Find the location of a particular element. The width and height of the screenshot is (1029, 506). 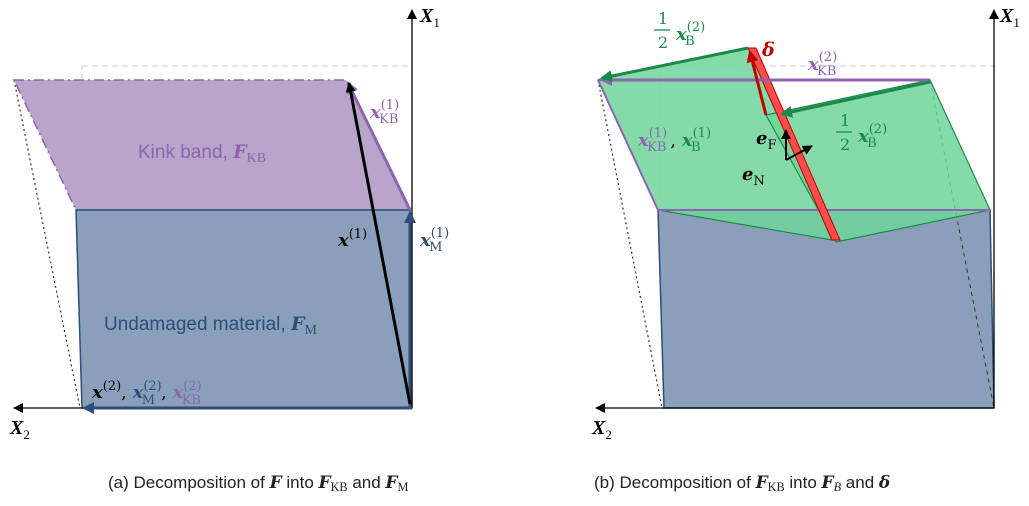

xkb1-label-a: x(1) KB is located at coordinates (384, 112).